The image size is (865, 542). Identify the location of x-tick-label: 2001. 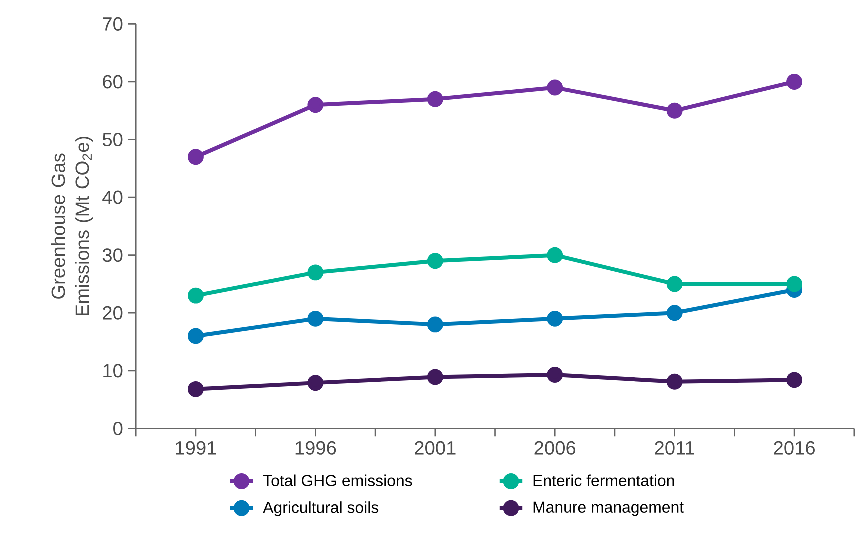
(435, 448).